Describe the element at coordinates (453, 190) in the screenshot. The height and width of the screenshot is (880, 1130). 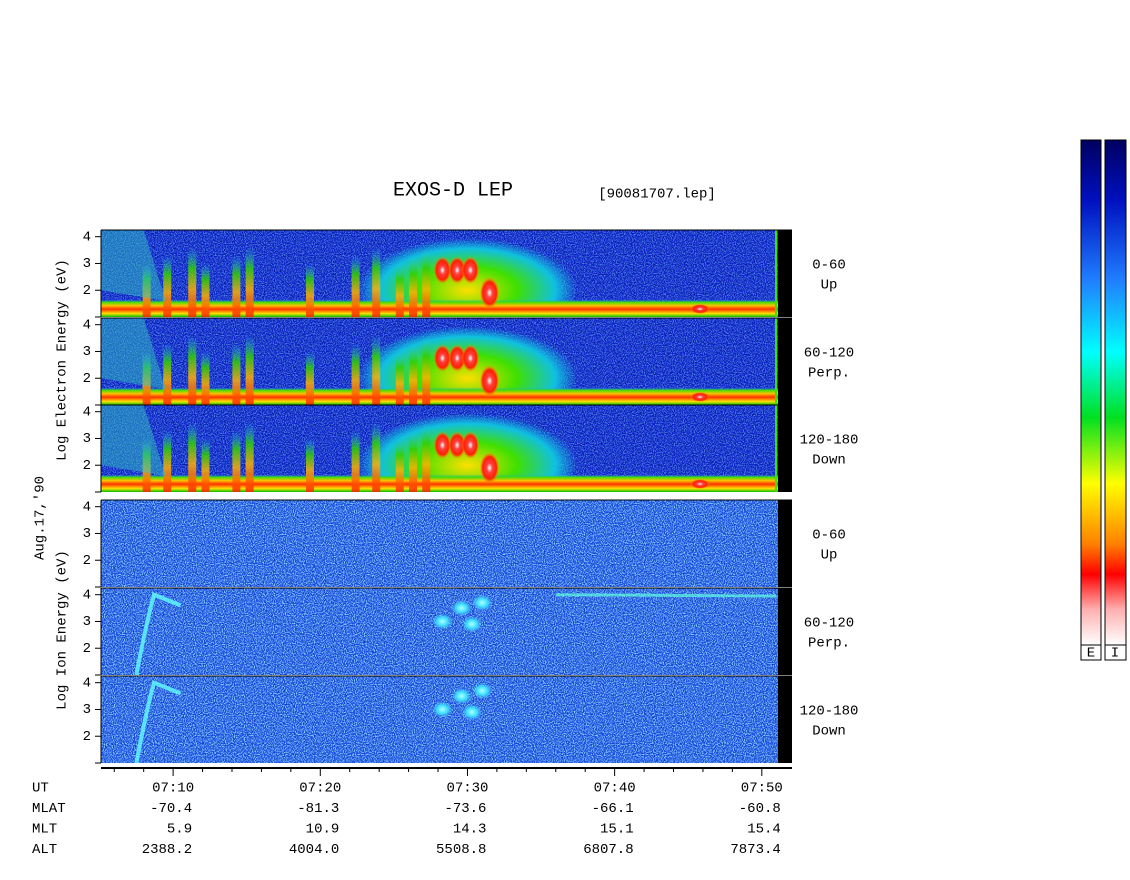
I see `chart-title: EXOS-D LEP` at that location.